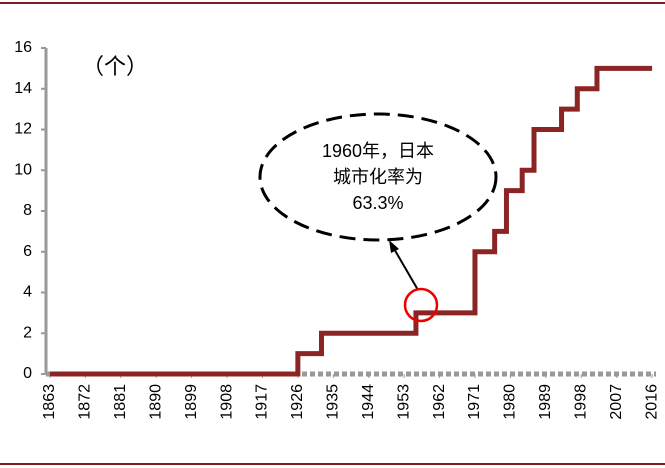 The image size is (665, 468). I want to click on y-tick-label: 10, so click(23, 169).